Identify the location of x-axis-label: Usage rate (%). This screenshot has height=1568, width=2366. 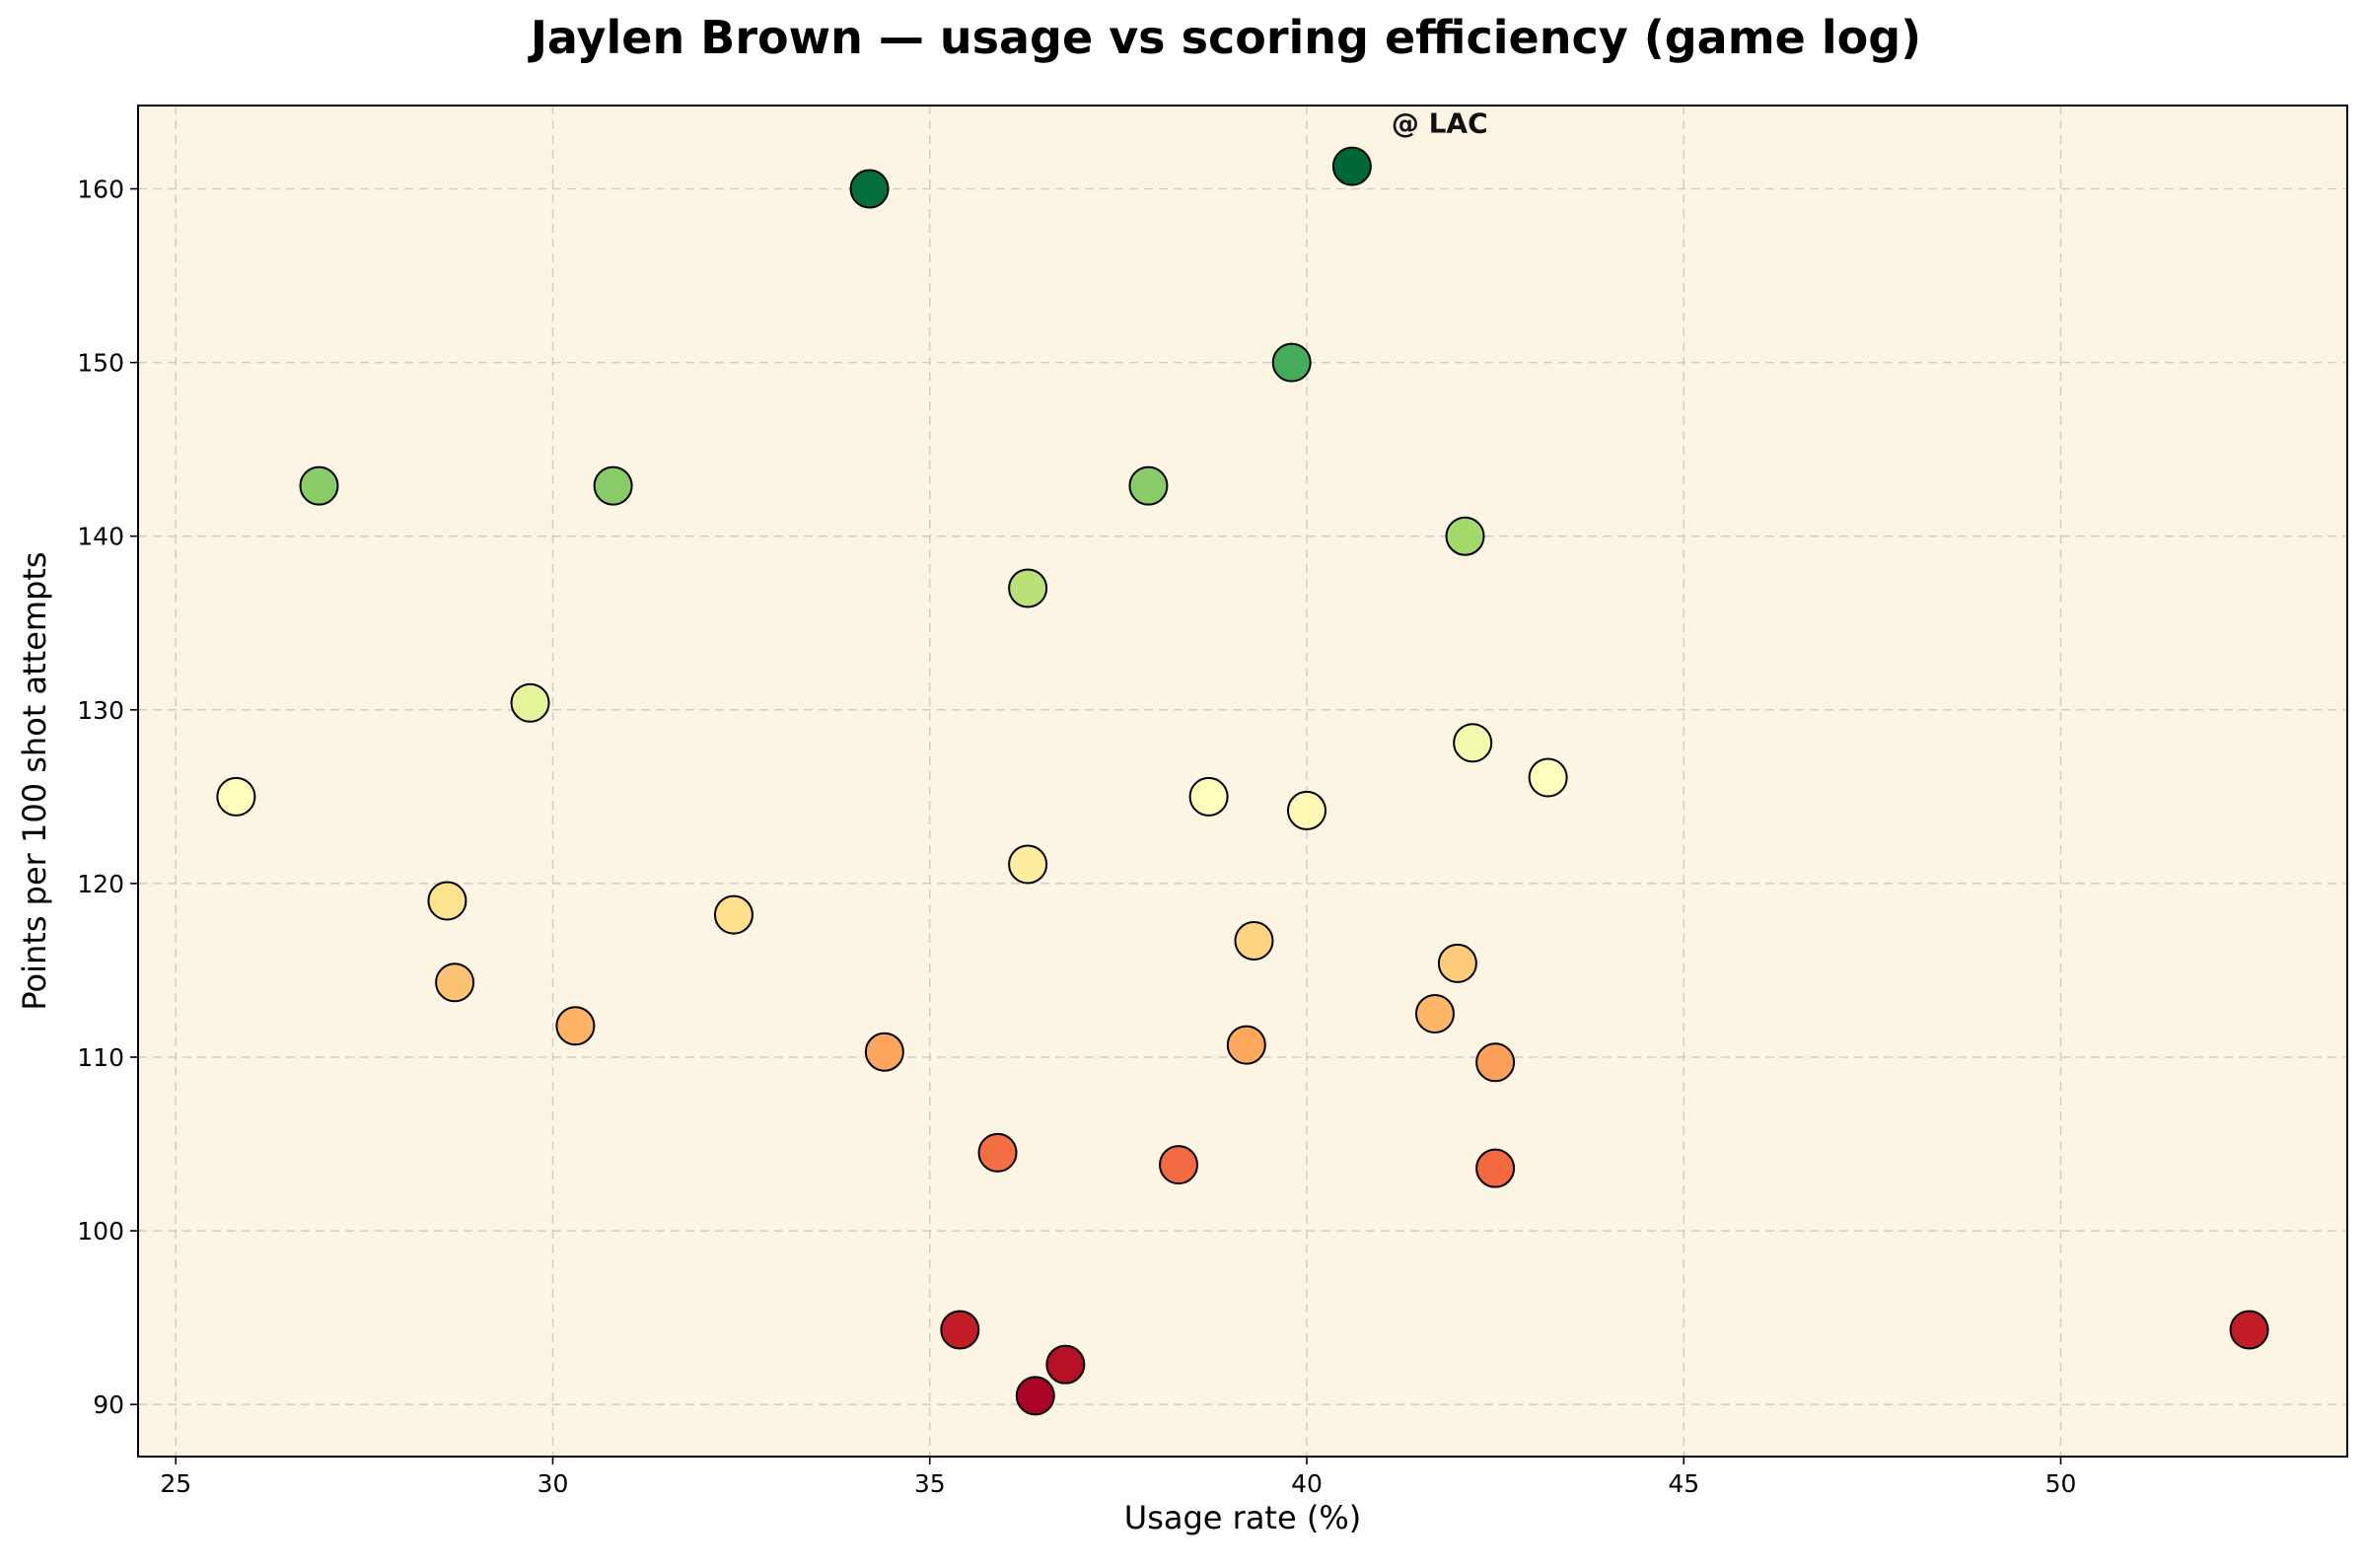
(1243, 1517).